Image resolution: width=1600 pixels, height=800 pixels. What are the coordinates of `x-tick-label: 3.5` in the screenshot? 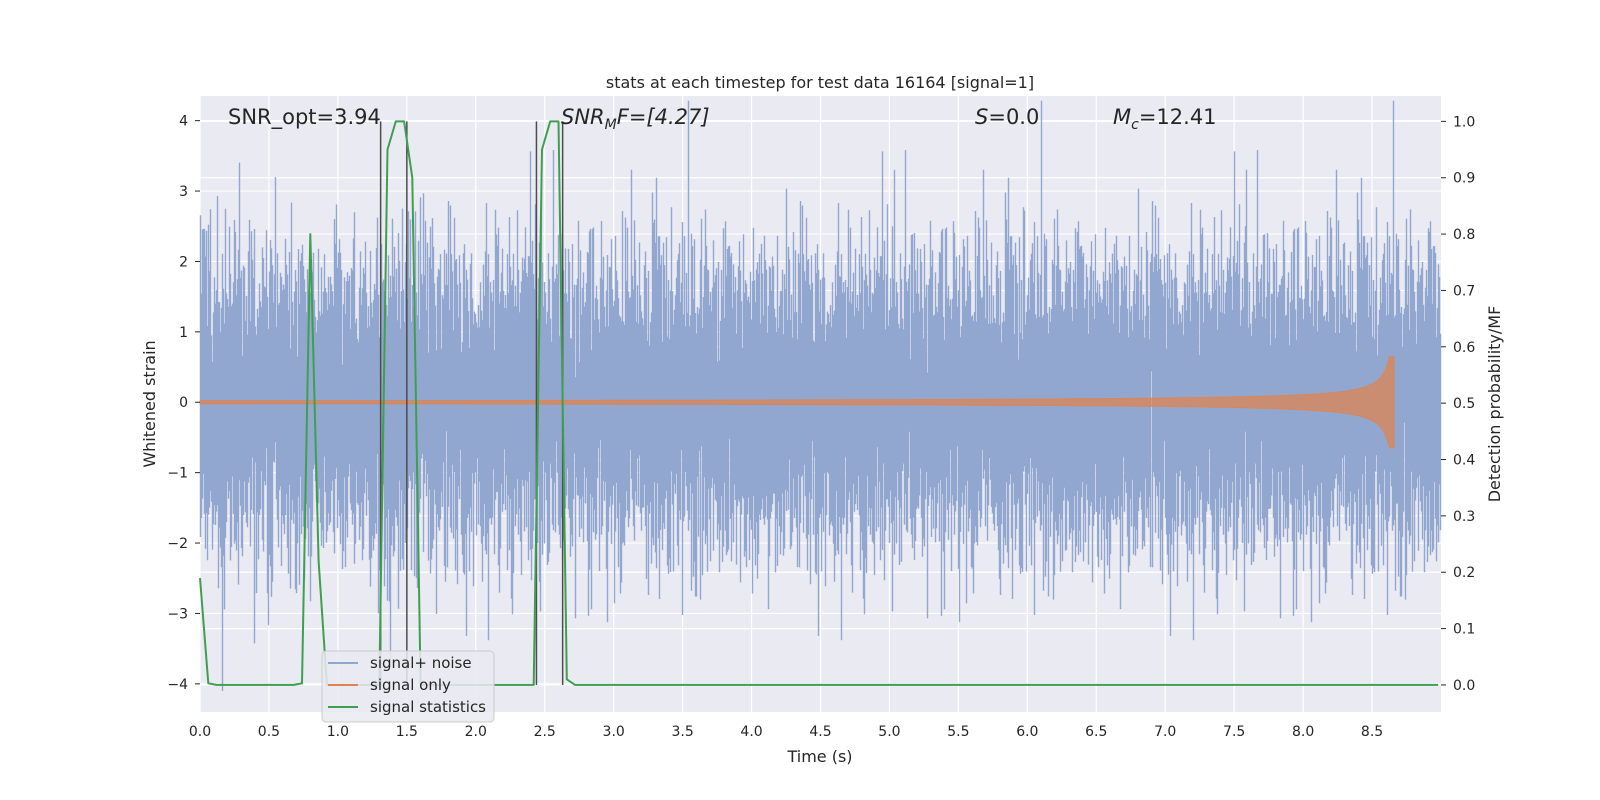 It's located at (682, 732).